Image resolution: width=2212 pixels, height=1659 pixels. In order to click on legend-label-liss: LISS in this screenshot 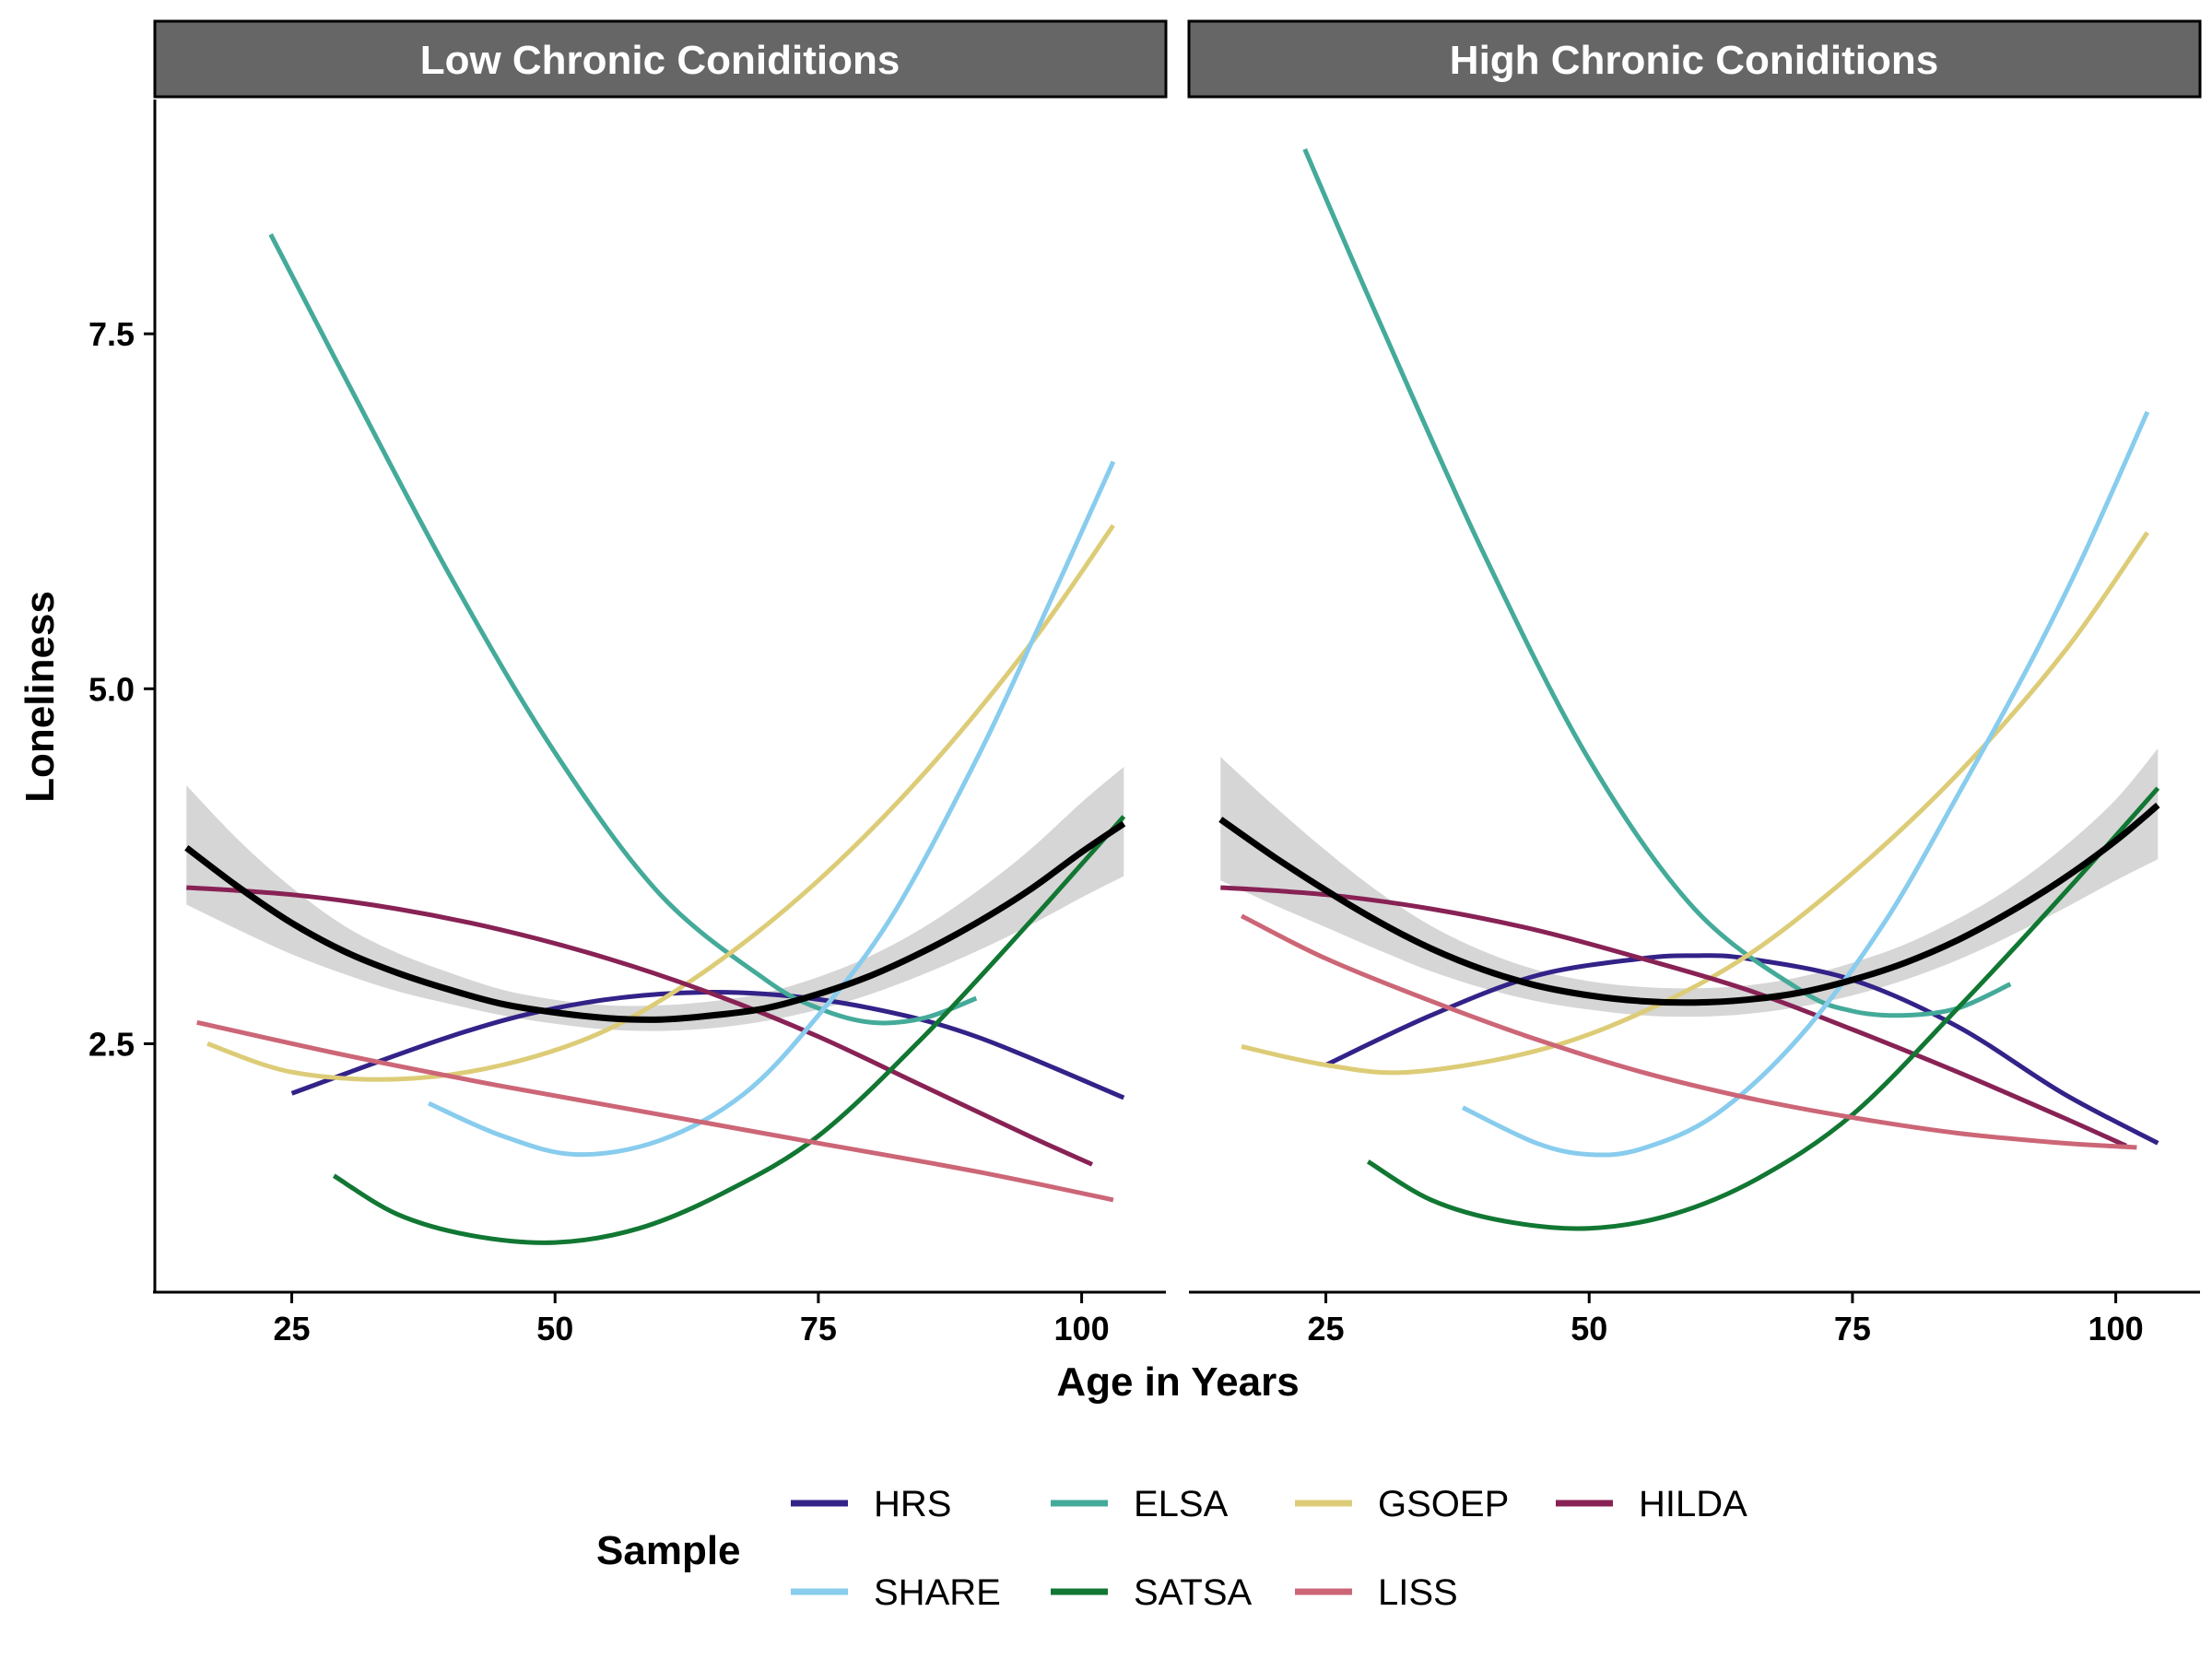, I will do `click(1418, 1592)`.